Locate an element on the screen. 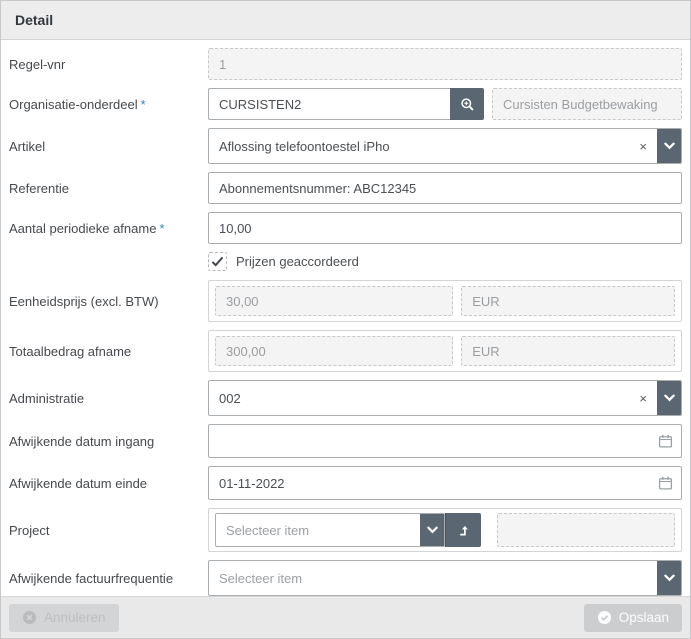 This screenshot has width=691, height=639. project-linked-field is located at coordinates (586, 530).